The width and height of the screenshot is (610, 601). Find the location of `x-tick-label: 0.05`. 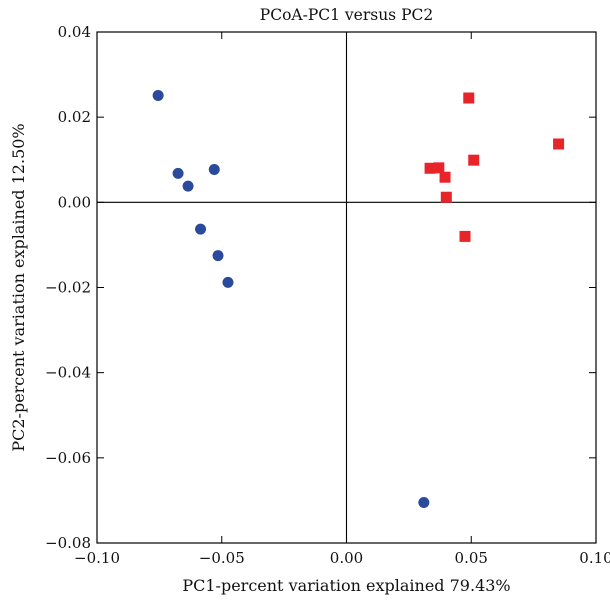

x-tick-label: 0.05 is located at coordinates (471, 558).